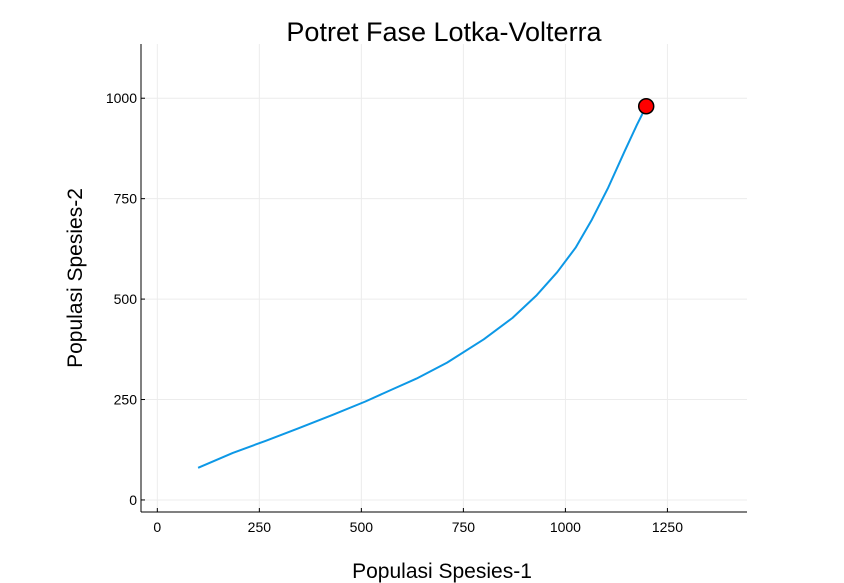 Image resolution: width=844 pixels, height=583 pixels. I want to click on x-axis-label: Populasi Spesies-1, so click(442, 571).